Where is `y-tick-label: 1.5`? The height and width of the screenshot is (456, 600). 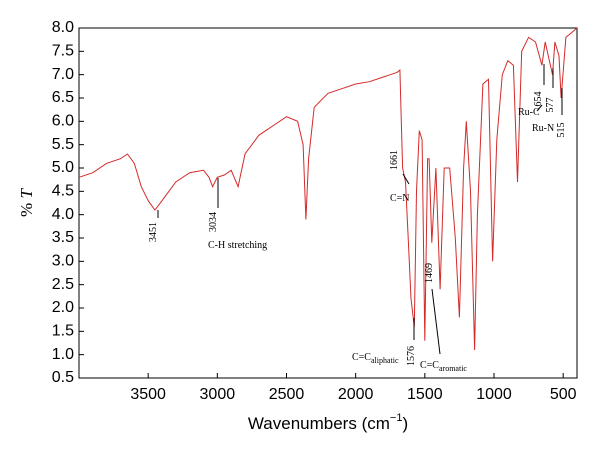 y-tick-label: 1.5 is located at coordinates (63, 331).